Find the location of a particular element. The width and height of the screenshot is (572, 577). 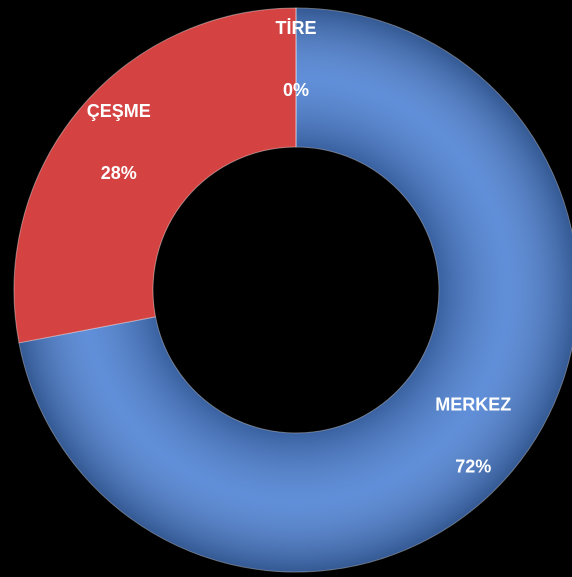

slice-name: TİRE is located at coordinates (295, 28).